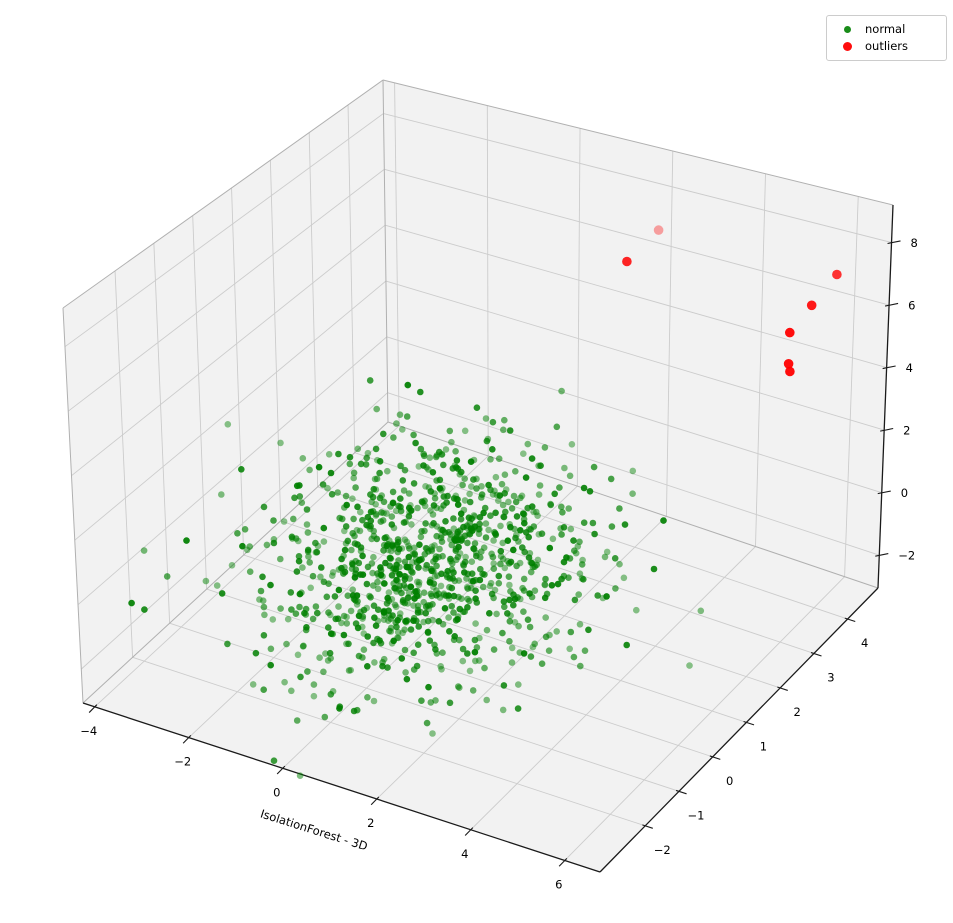 This screenshot has height=923, width=953. Describe the element at coordinates (635, 296) in the screenshot. I see `grid-line-z-right` at that location.